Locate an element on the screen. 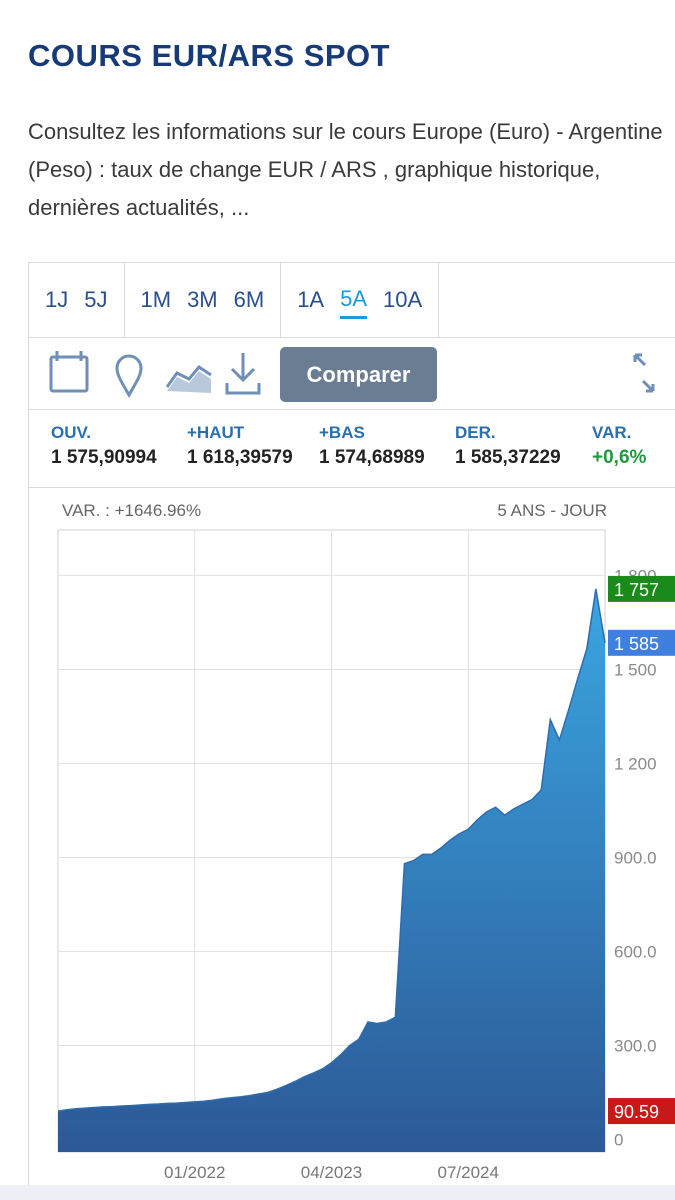  period-tab: 1M is located at coordinates (156, 299).